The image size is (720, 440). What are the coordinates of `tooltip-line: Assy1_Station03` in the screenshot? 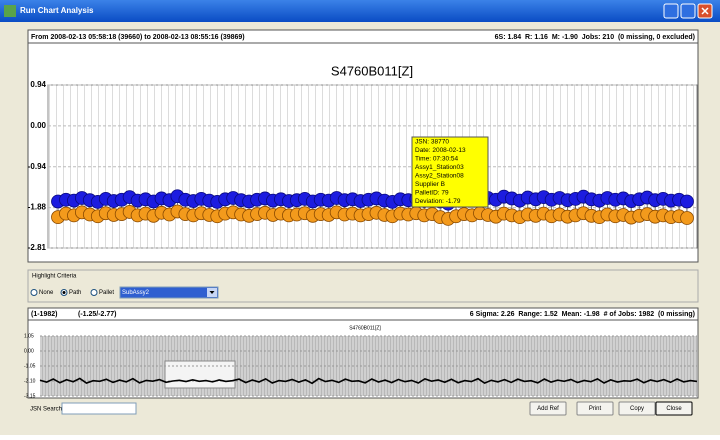 It's located at (439, 167).